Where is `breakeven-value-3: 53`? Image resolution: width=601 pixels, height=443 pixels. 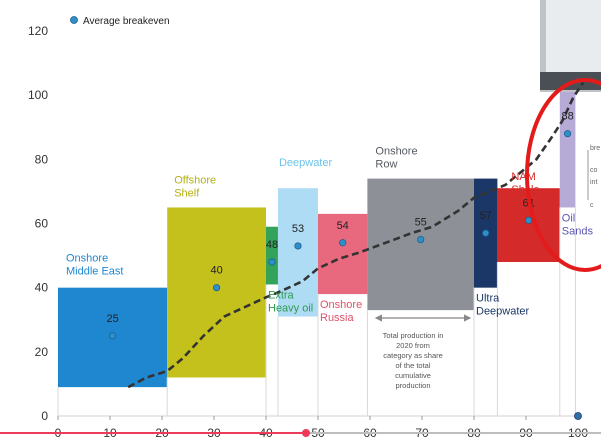 breakeven-value-3: 53 is located at coordinates (298, 229).